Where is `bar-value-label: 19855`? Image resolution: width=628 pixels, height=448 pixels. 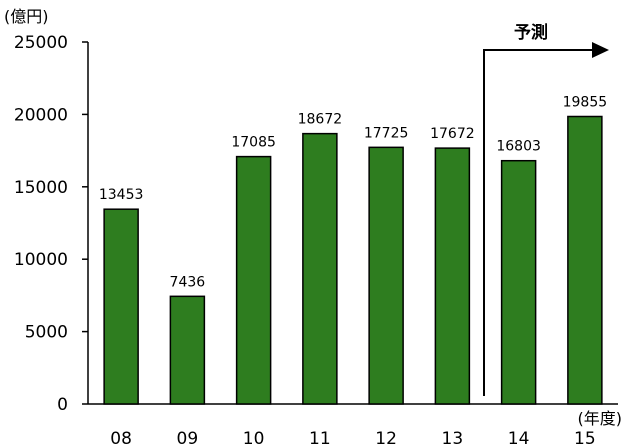
bar-value-label: 19855 is located at coordinates (585, 102).